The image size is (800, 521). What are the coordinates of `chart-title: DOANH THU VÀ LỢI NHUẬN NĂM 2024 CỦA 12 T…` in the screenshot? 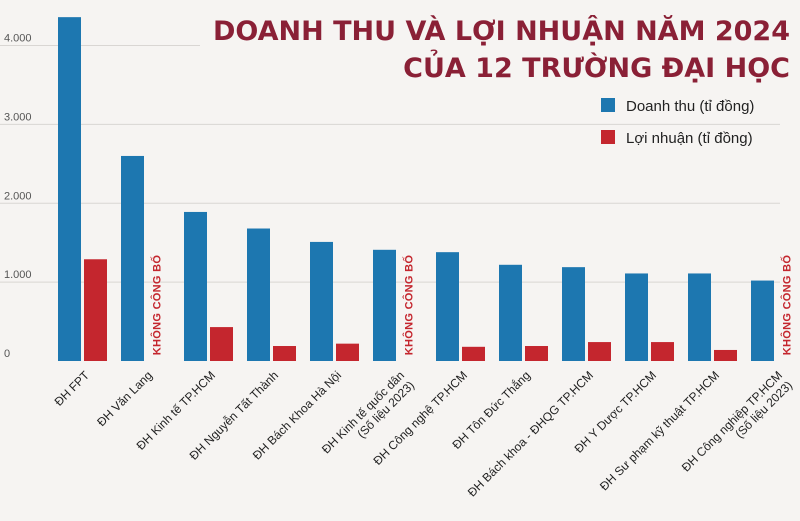 It's located at (501, 49).